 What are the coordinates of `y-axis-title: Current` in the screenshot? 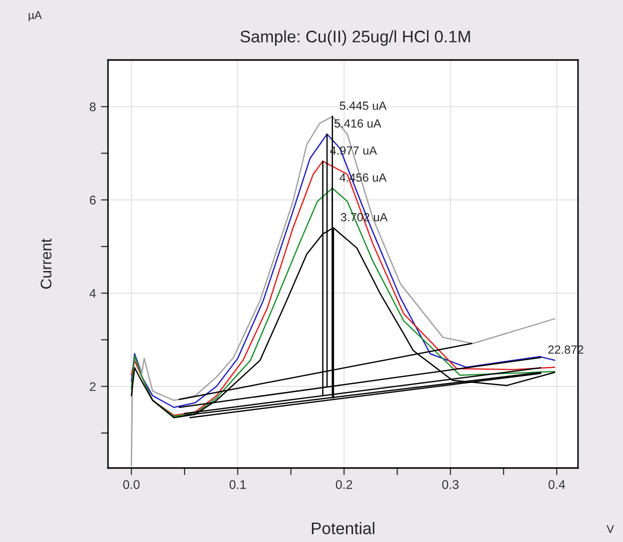 It's located at (46, 263).